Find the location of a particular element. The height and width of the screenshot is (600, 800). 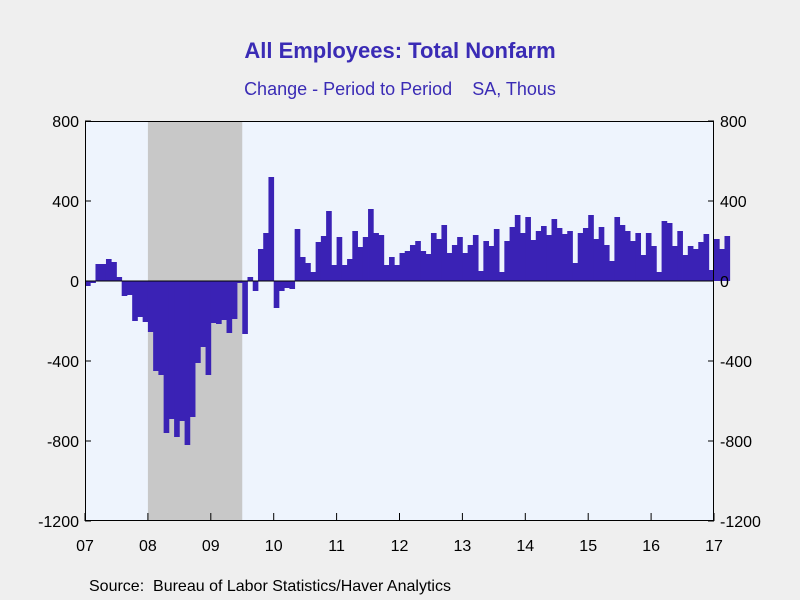

chart-title: All Employees: Total Nonfarm is located at coordinates (400, 50).